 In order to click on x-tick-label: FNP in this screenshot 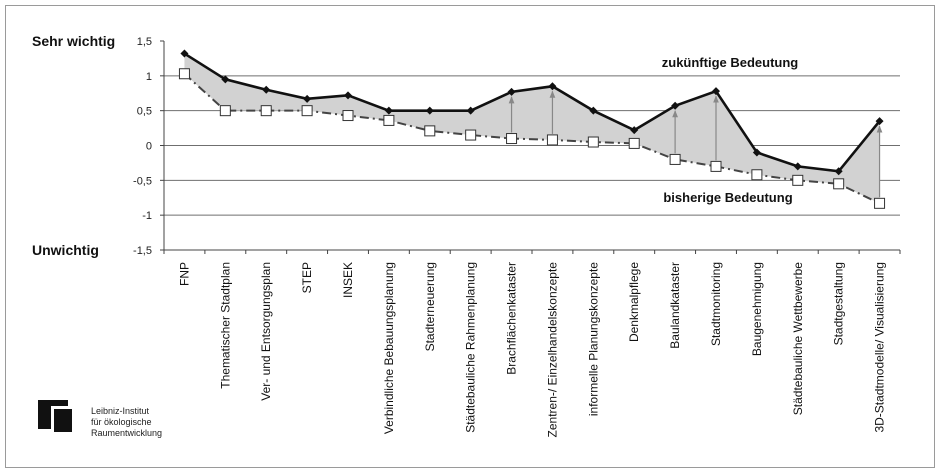, I will do `click(184, 274)`.